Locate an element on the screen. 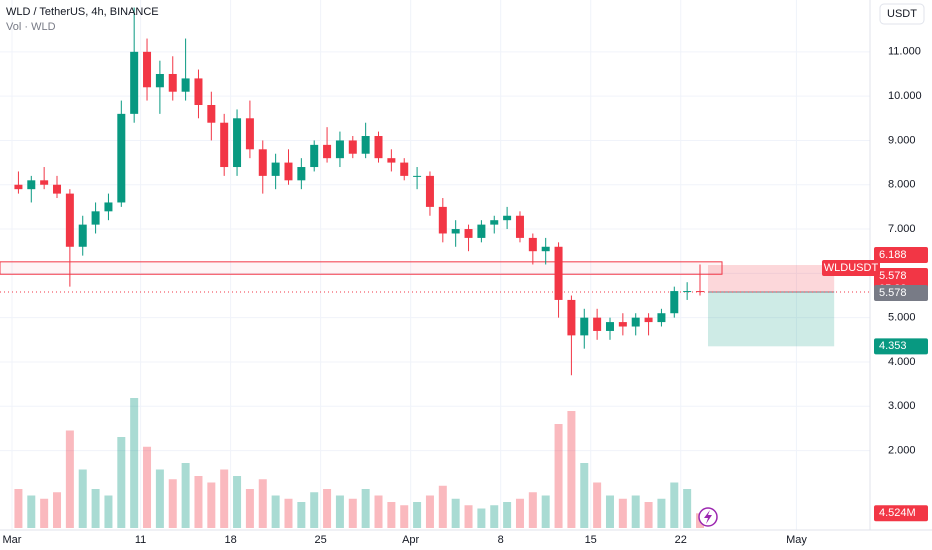  stop-label-bg is located at coordinates (901, 255).